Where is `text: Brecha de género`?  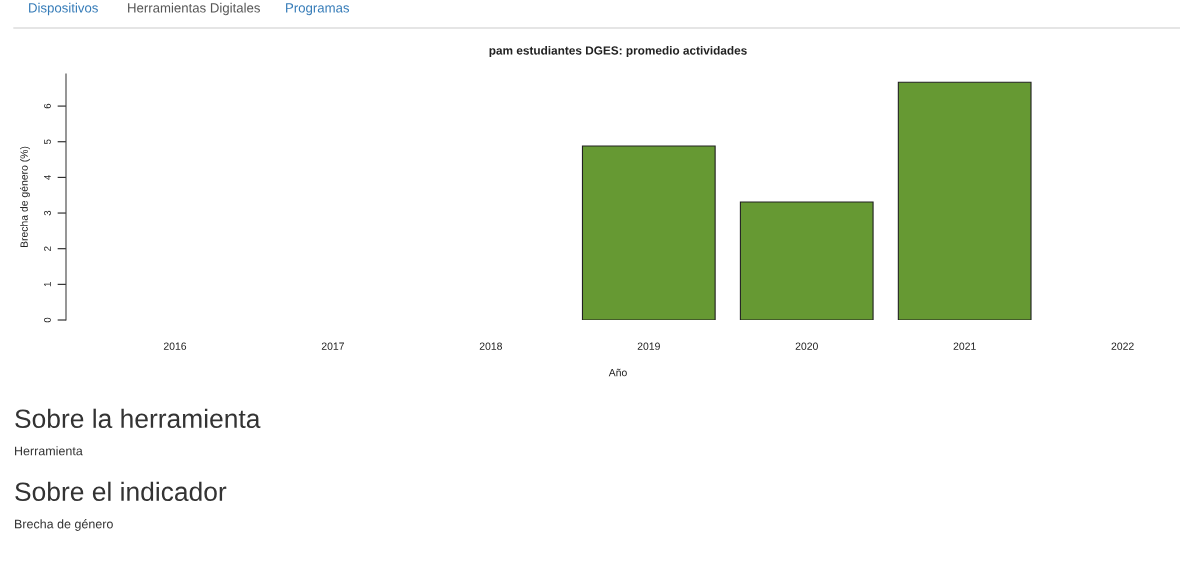 text: Brecha de género is located at coordinates (64, 525).